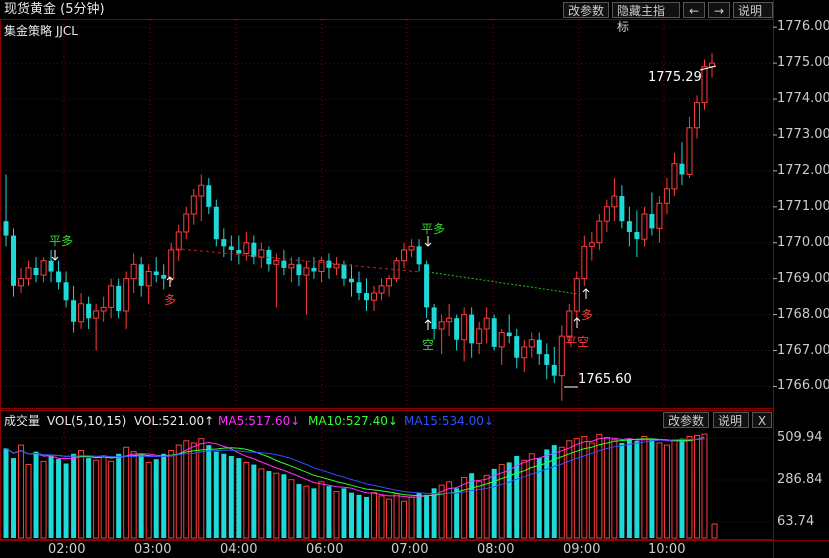 Image resolution: width=829 pixels, height=558 pixels. Describe the element at coordinates (803, 350) in the screenshot. I see `price-tick-label: 1767.00` at that location.